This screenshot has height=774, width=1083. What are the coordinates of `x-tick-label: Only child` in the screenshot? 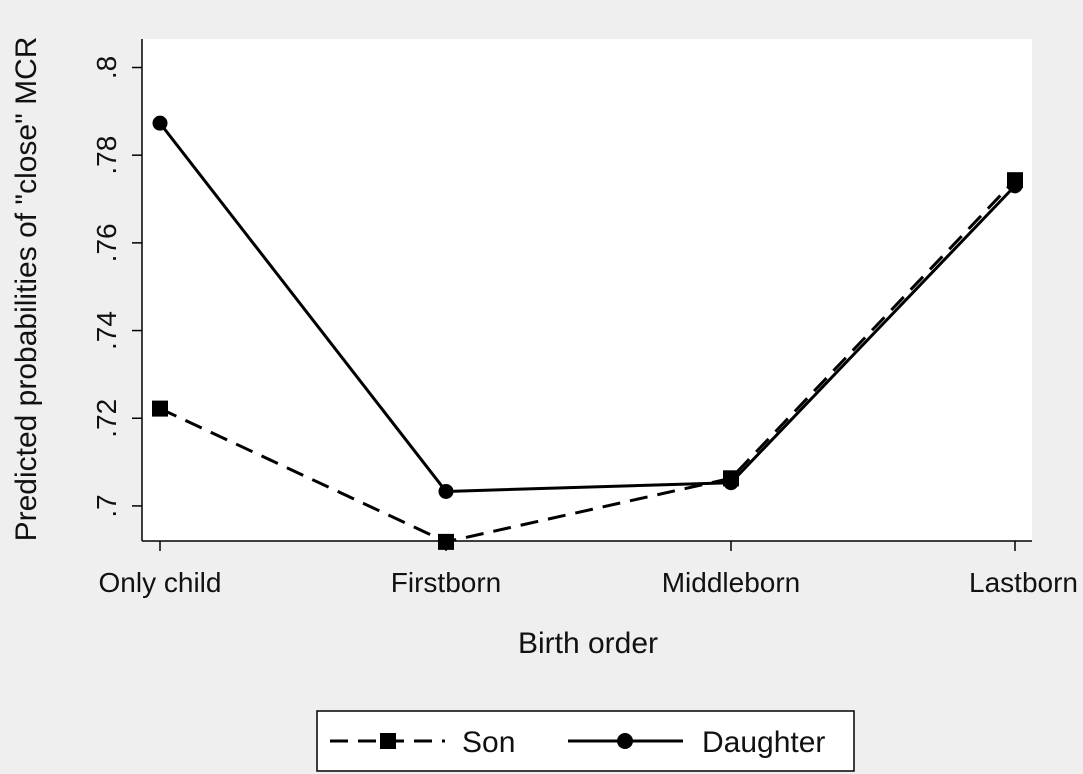 It's located at (160, 582).